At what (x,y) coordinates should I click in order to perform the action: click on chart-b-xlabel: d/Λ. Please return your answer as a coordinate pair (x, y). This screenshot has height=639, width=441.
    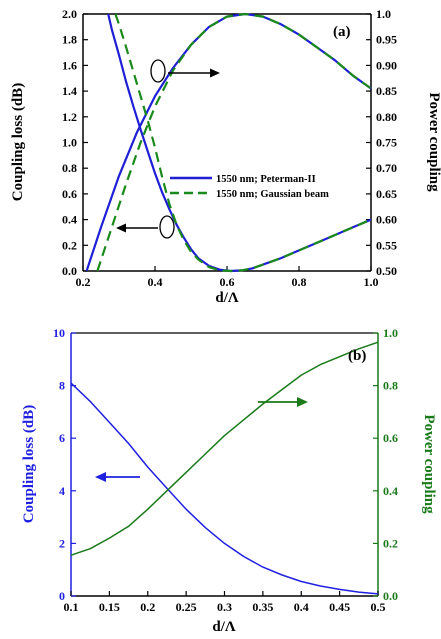
    Looking at the image, I should click on (224, 627).